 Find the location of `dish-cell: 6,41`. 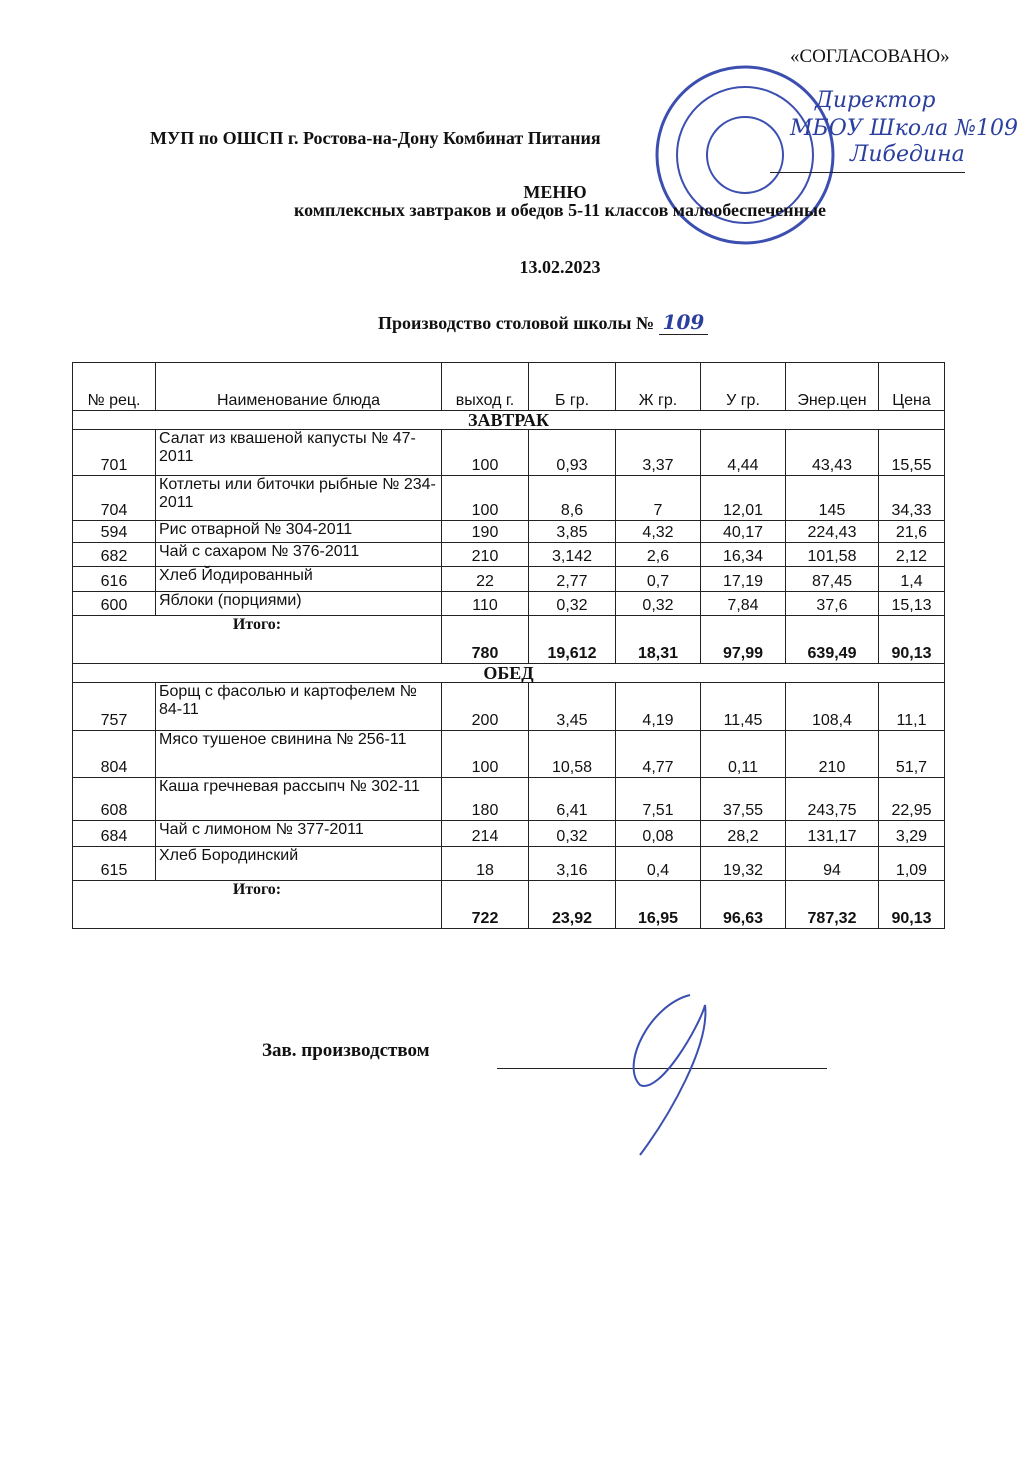

dish-cell: 6,41 is located at coordinates (572, 799).